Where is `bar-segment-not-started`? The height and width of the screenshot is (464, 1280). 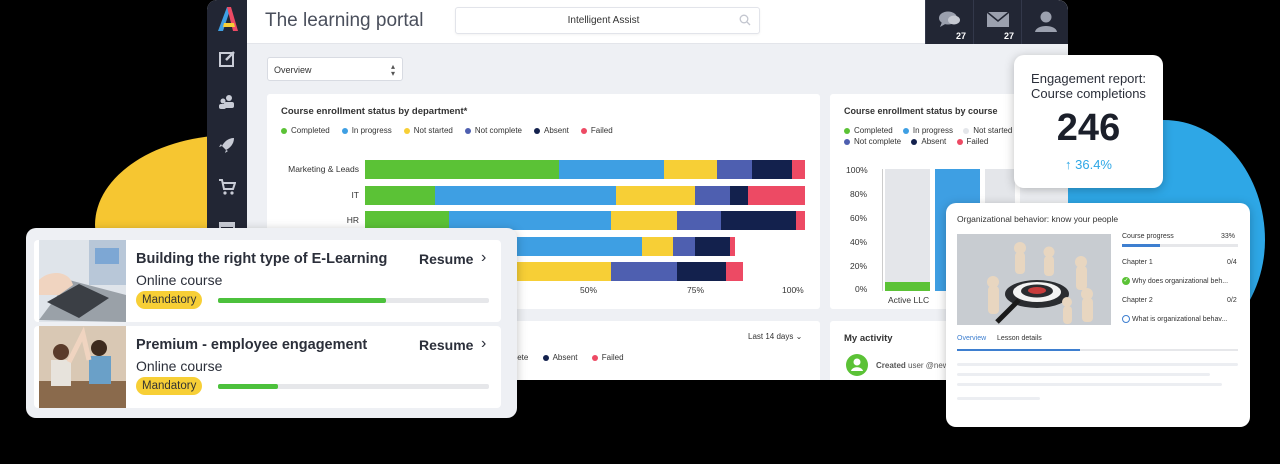
bar-segment-not-started is located at coordinates (657, 246).